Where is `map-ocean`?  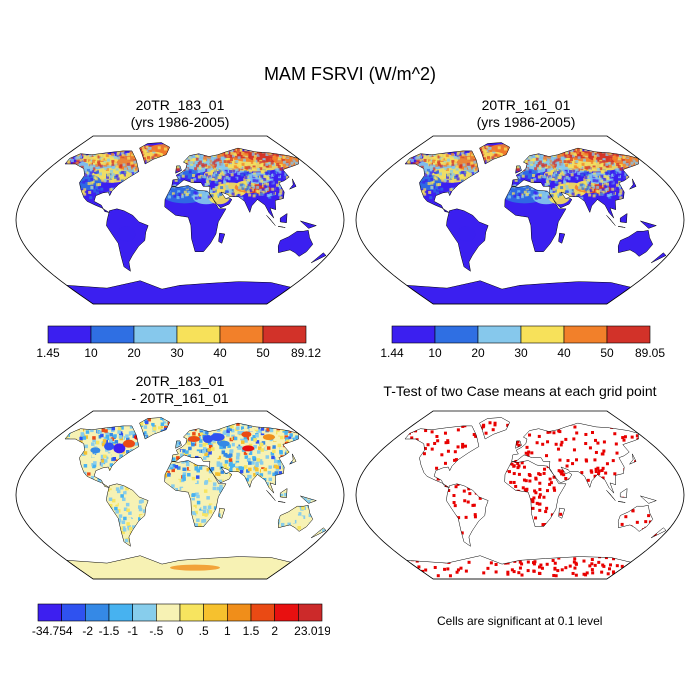 map-ocean is located at coordinates (520, 495).